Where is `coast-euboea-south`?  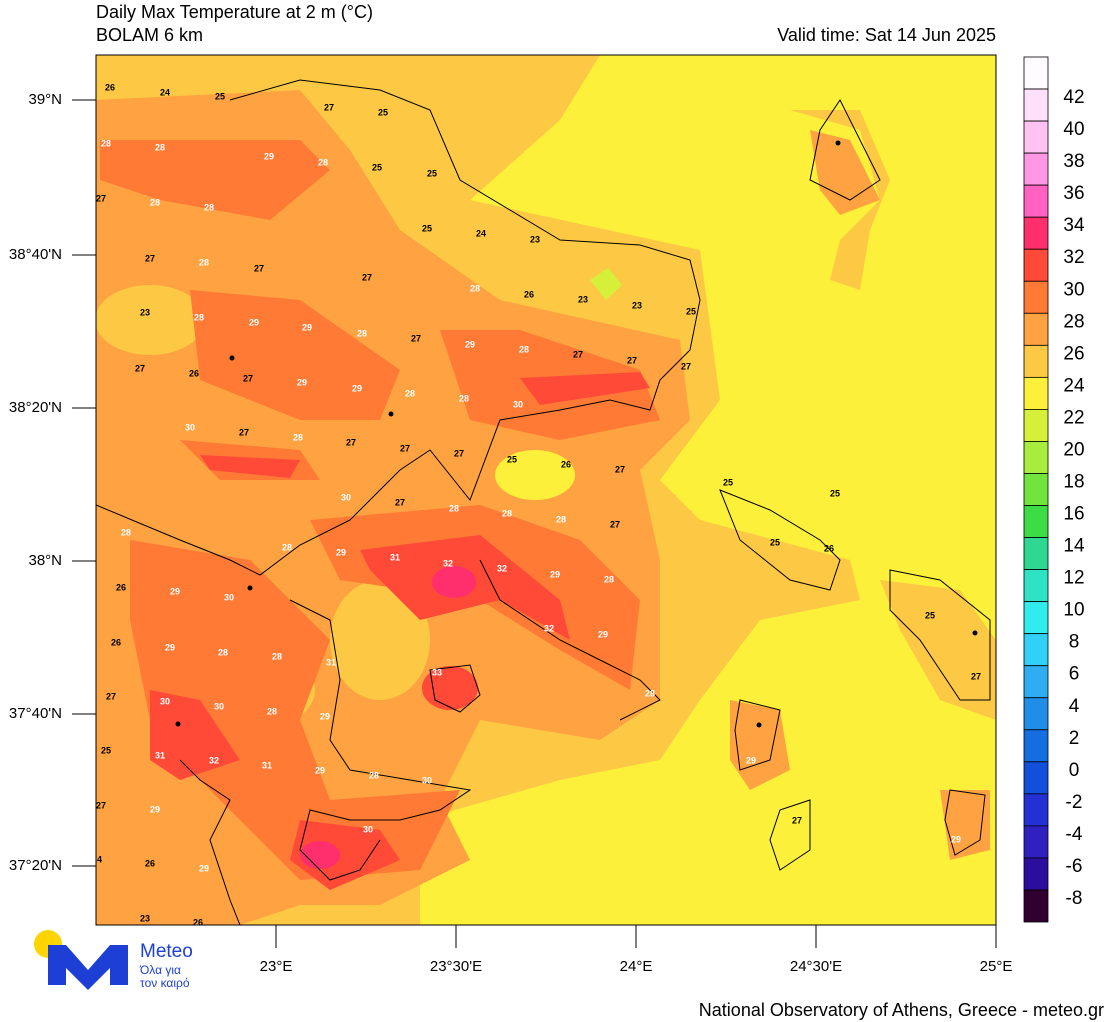
coast-euboea-south is located at coordinates (780, 540).